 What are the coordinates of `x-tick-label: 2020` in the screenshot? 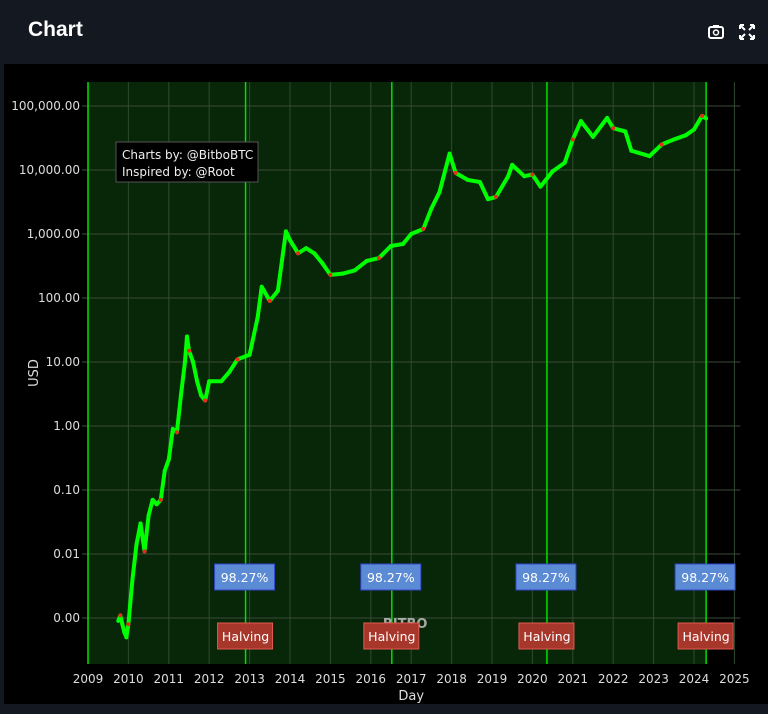 It's located at (532, 679).